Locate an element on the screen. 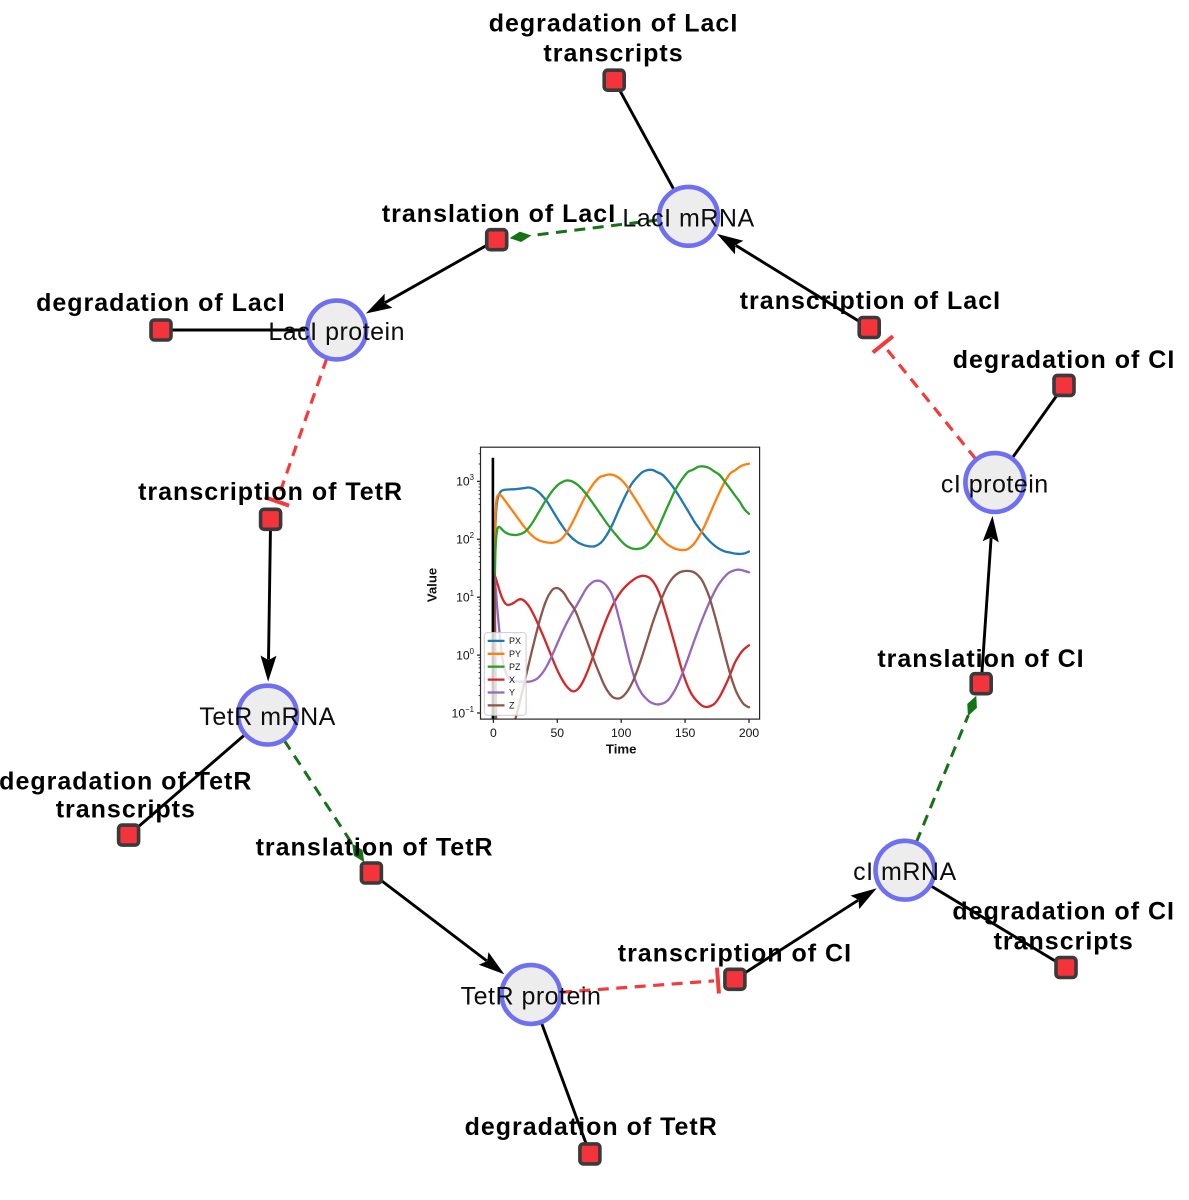 The image size is (1189, 1200). svg-text: translation of TetR is located at coordinates (375, 848).